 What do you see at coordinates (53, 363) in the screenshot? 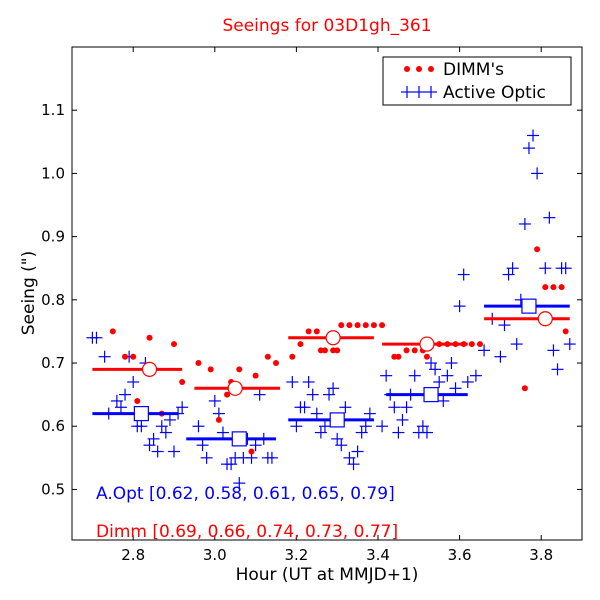
I see `y-tick-label: 0.7` at bounding box center [53, 363].